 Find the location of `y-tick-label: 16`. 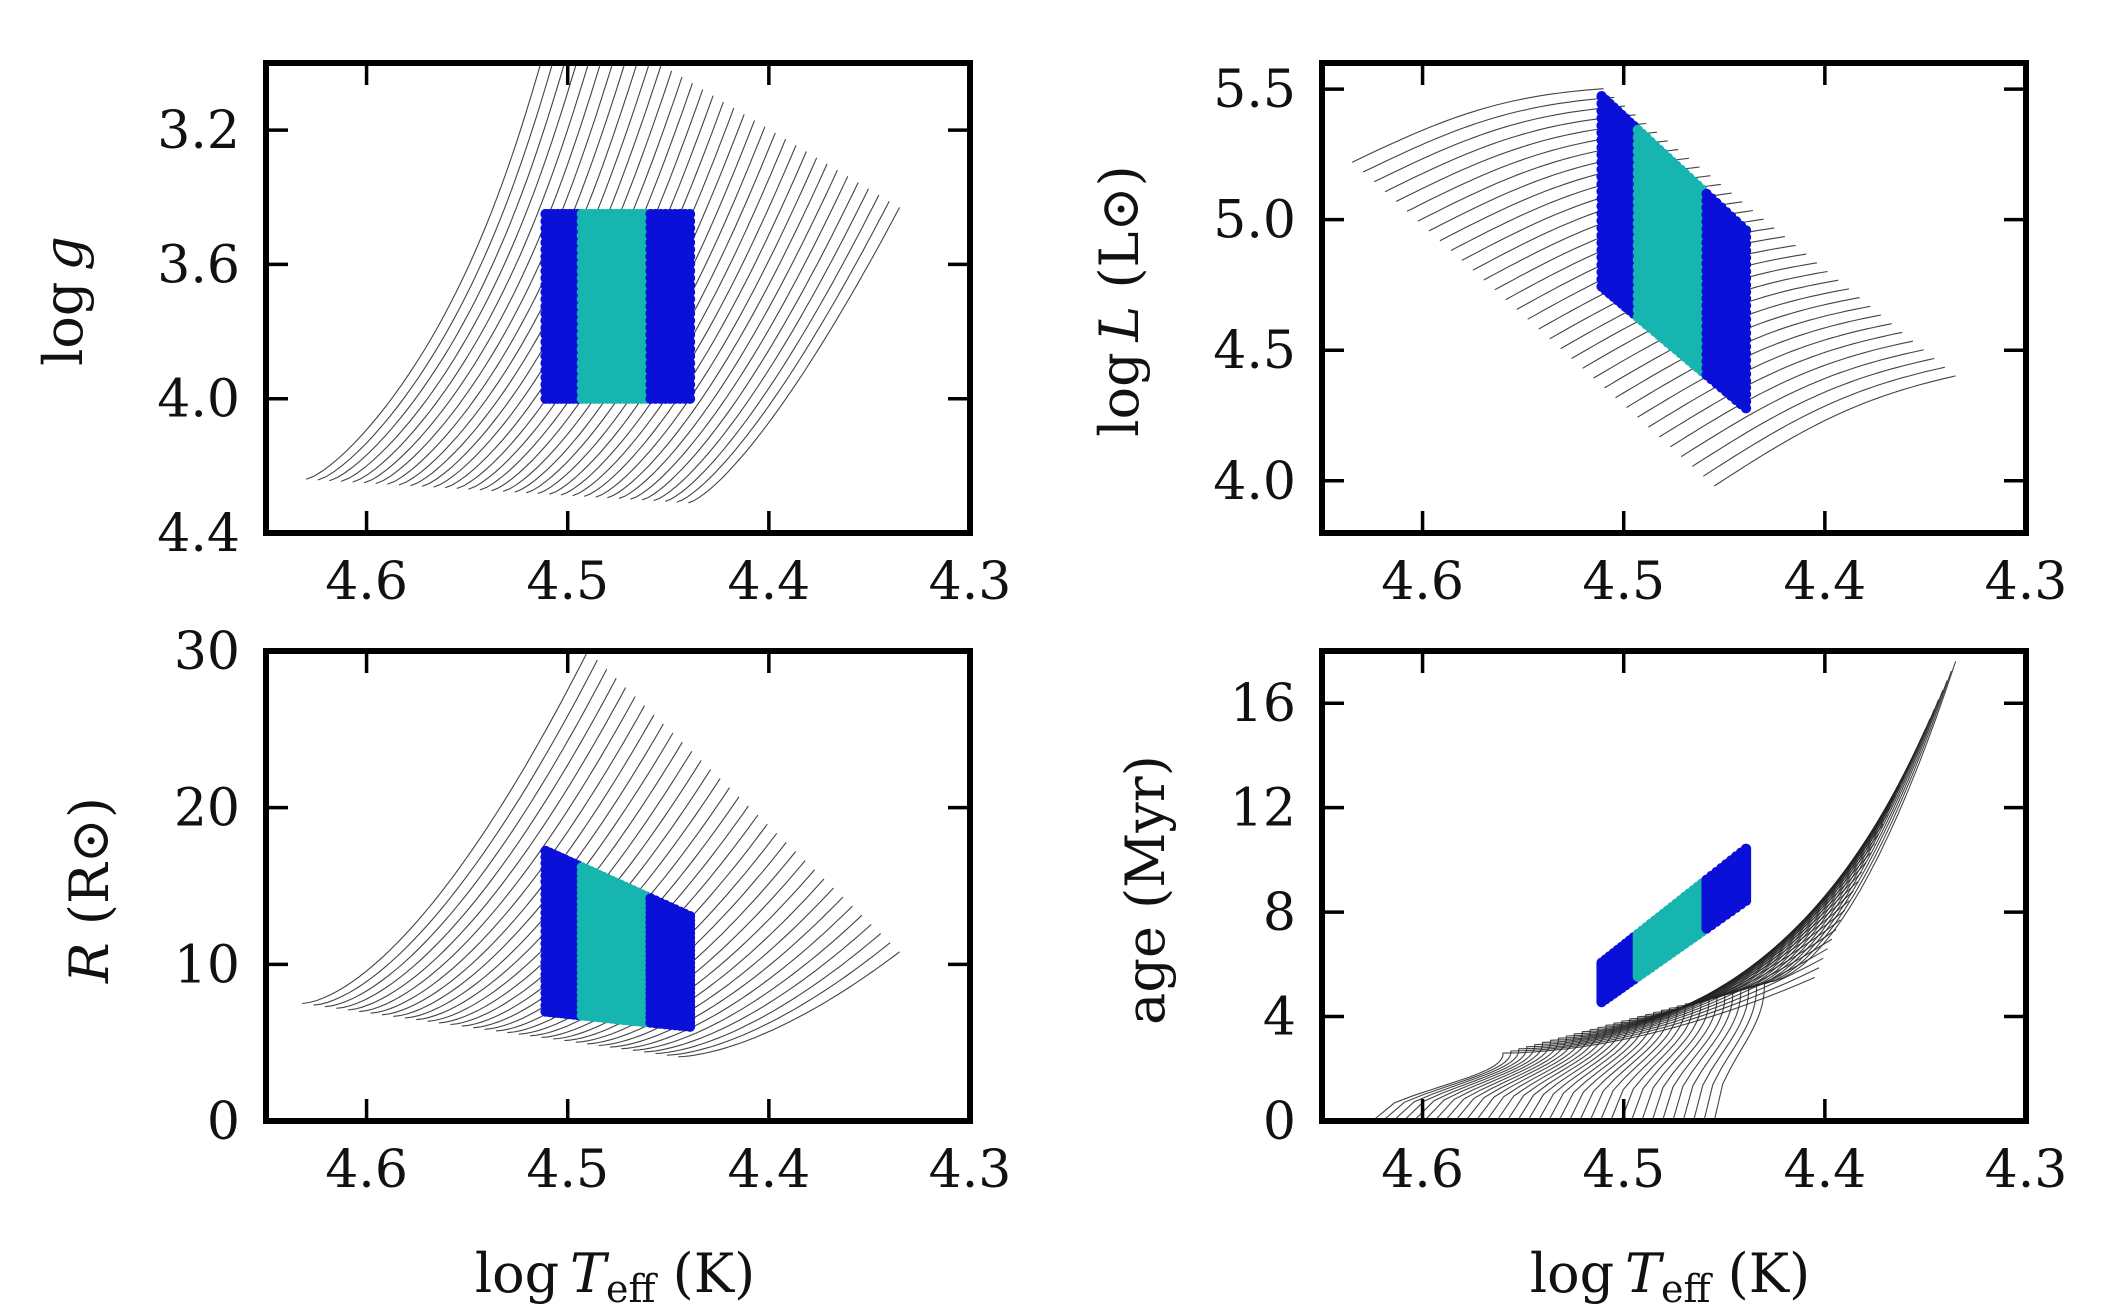

y-tick-label: 16 is located at coordinates (1263, 704).